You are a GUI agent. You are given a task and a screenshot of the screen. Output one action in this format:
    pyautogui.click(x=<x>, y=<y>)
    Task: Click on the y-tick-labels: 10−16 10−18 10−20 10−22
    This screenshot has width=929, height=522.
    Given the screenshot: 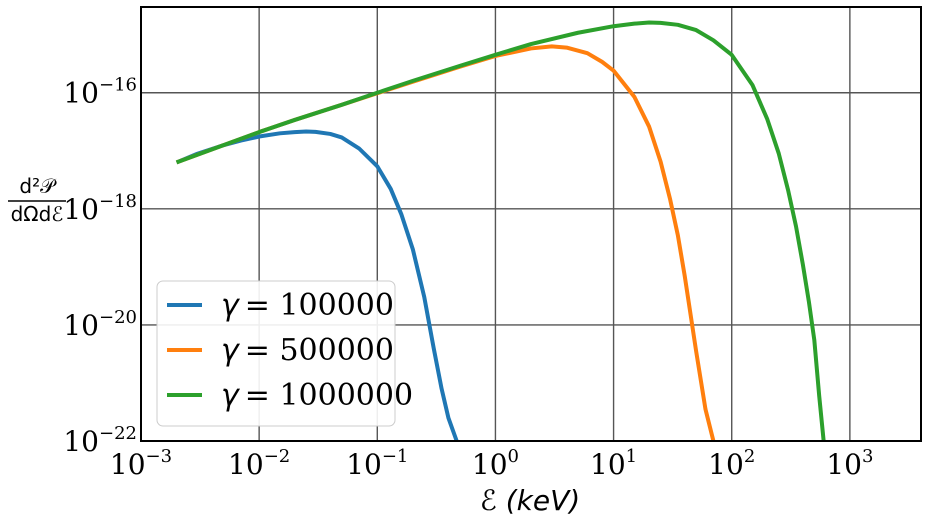 What is the action you would take?
    pyautogui.click(x=100, y=266)
    